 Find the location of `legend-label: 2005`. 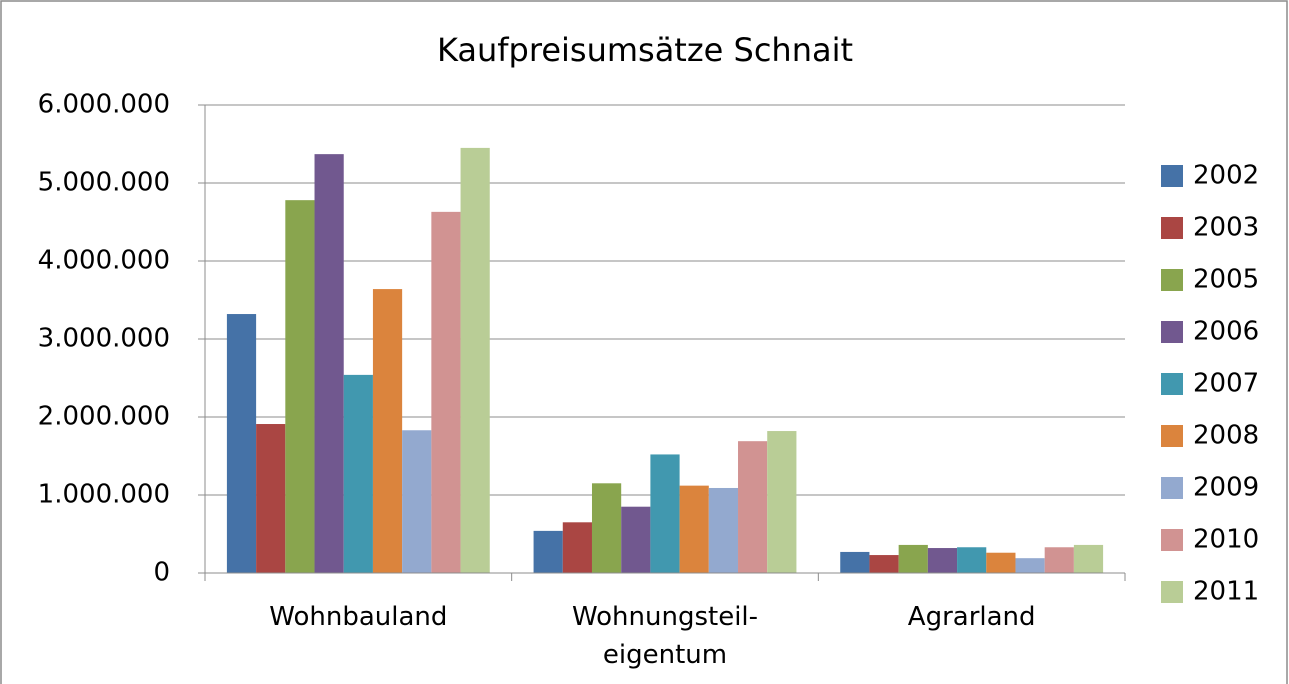

legend-label: 2005 is located at coordinates (1226, 280).